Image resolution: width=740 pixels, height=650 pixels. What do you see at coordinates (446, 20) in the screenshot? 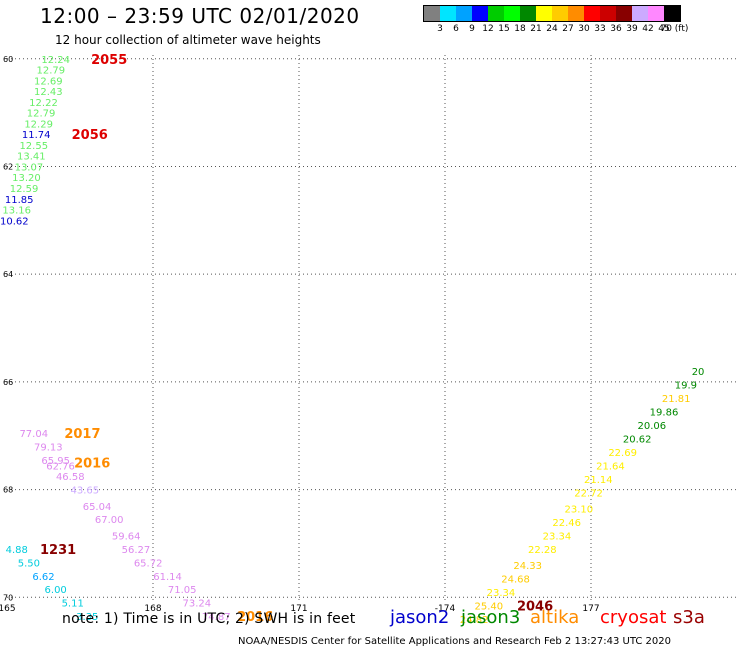
I see `color-scale-swatch: 3` at bounding box center [446, 20].